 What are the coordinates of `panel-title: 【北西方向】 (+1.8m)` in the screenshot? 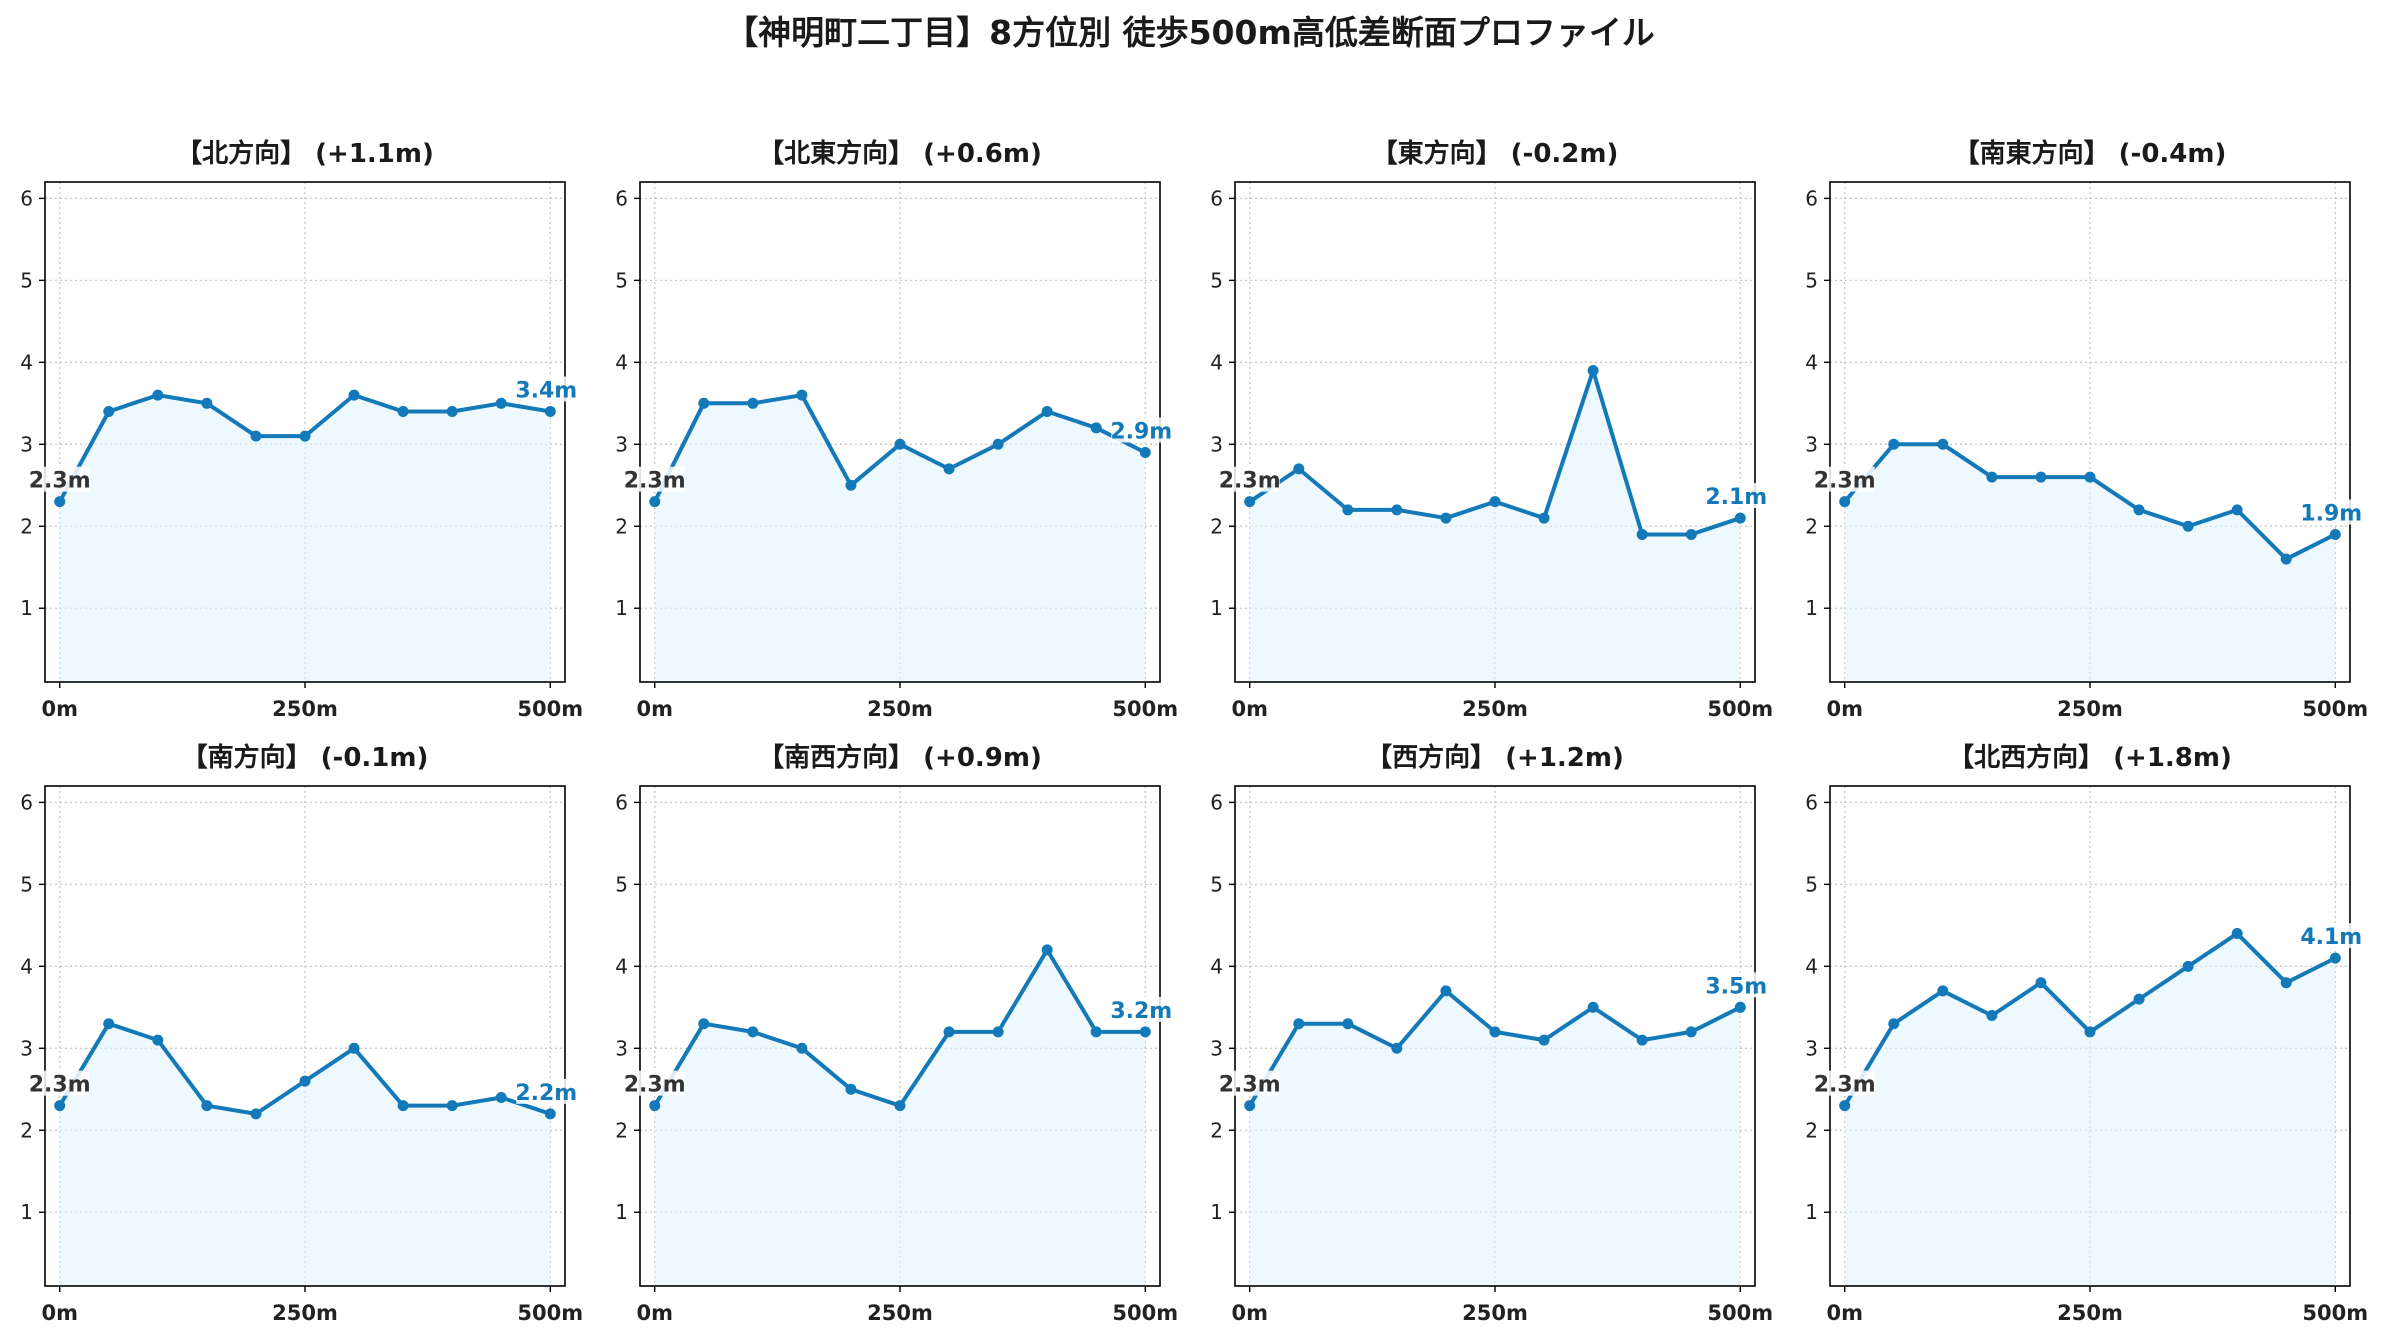 It's located at (2090, 757).